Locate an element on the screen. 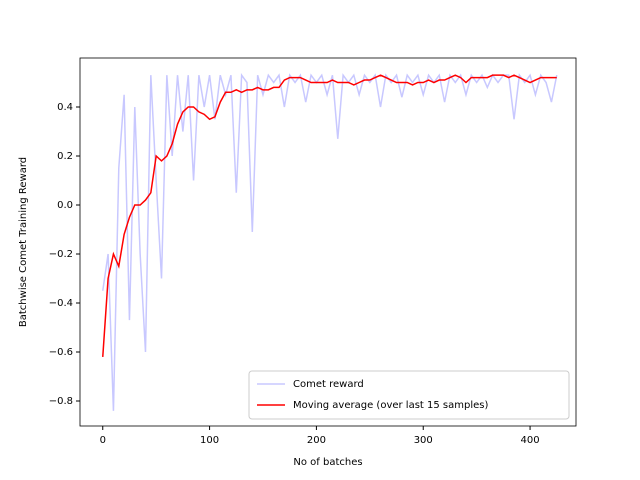 Image resolution: width=640 pixels, height=480 pixels. x-tick-label: 200 is located at coordinates (316, 440).